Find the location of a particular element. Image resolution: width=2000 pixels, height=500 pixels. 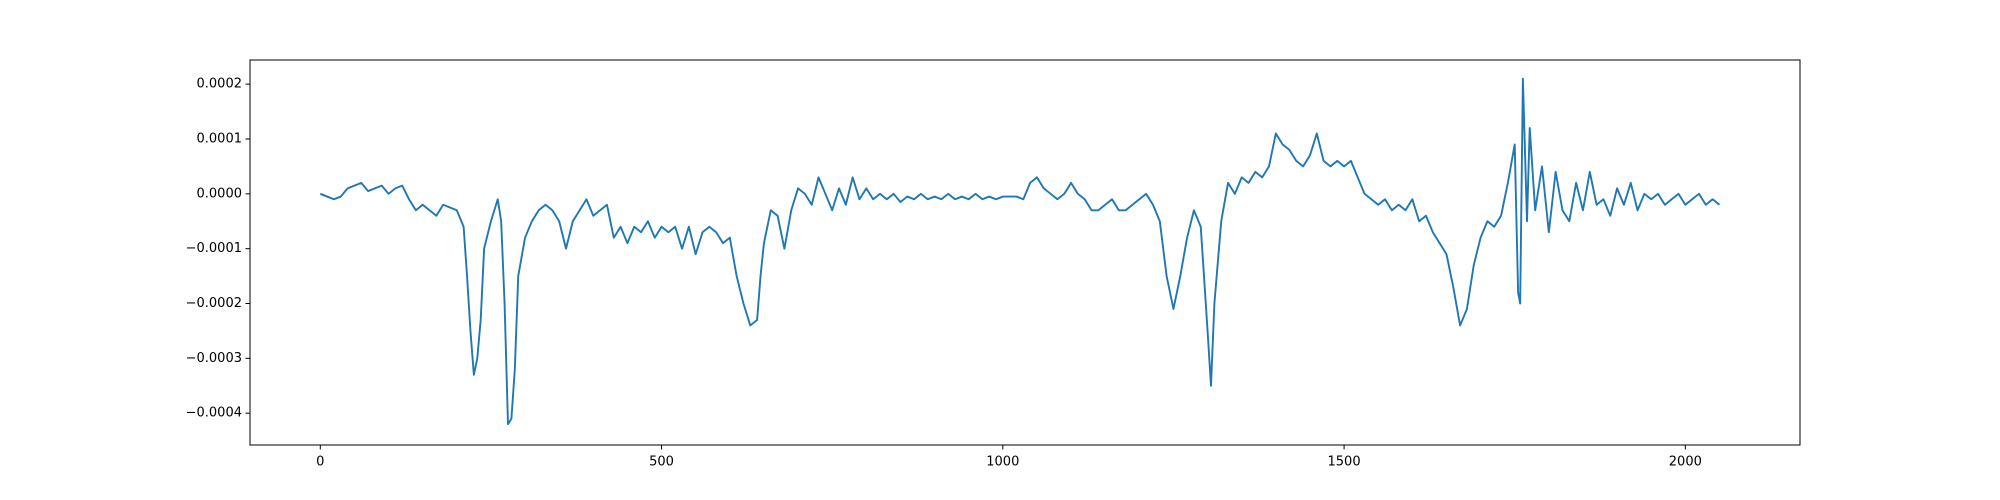

x-tick-label: 1500 is located at coordinates (1344, 462).